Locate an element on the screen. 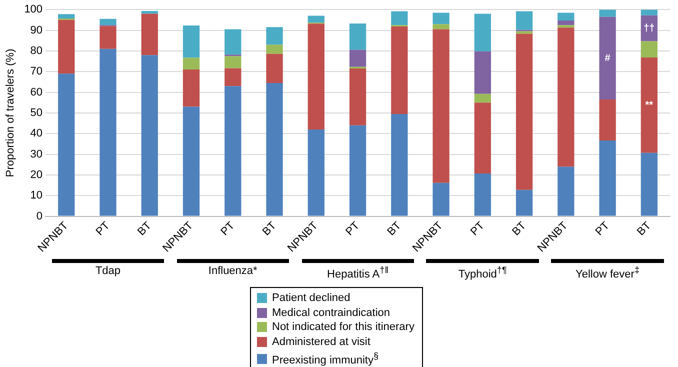 This screenshot has height=367, width=678. text: Tdap is located at coordinates (108, 271).